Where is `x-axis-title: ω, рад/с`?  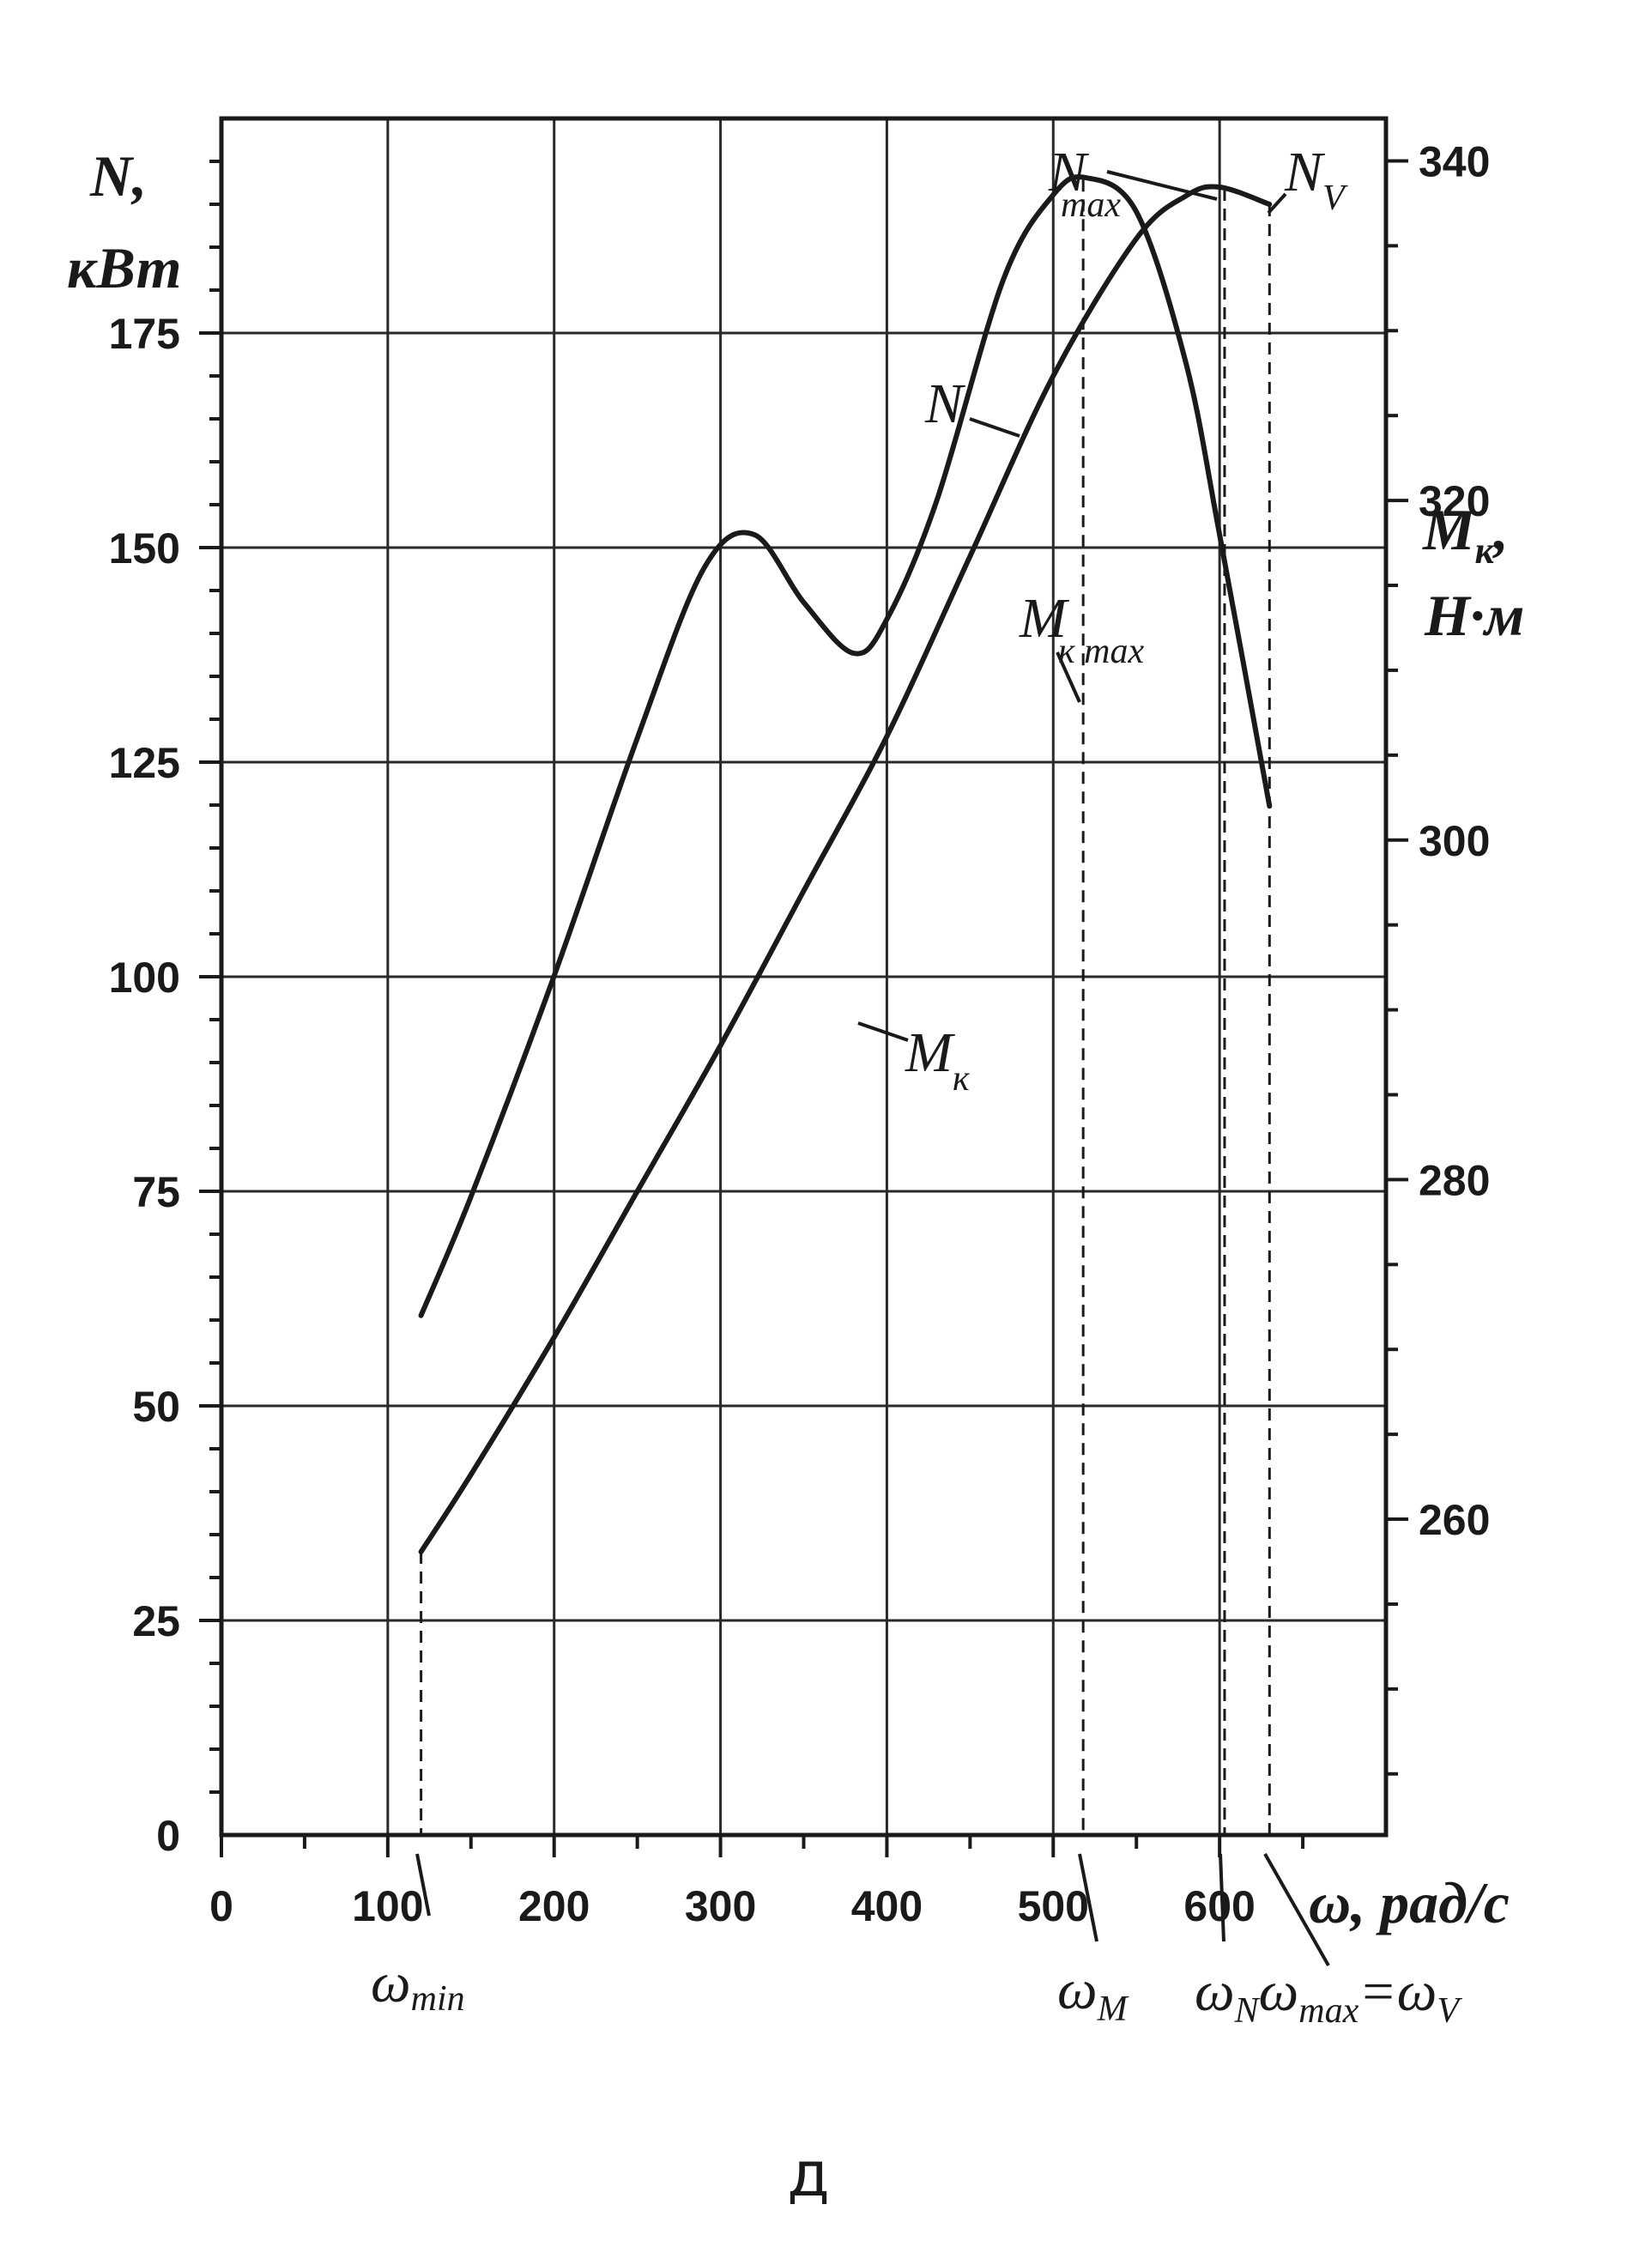 x-axis-title: ω, рад/с is located at coordinates (1409, 1902).